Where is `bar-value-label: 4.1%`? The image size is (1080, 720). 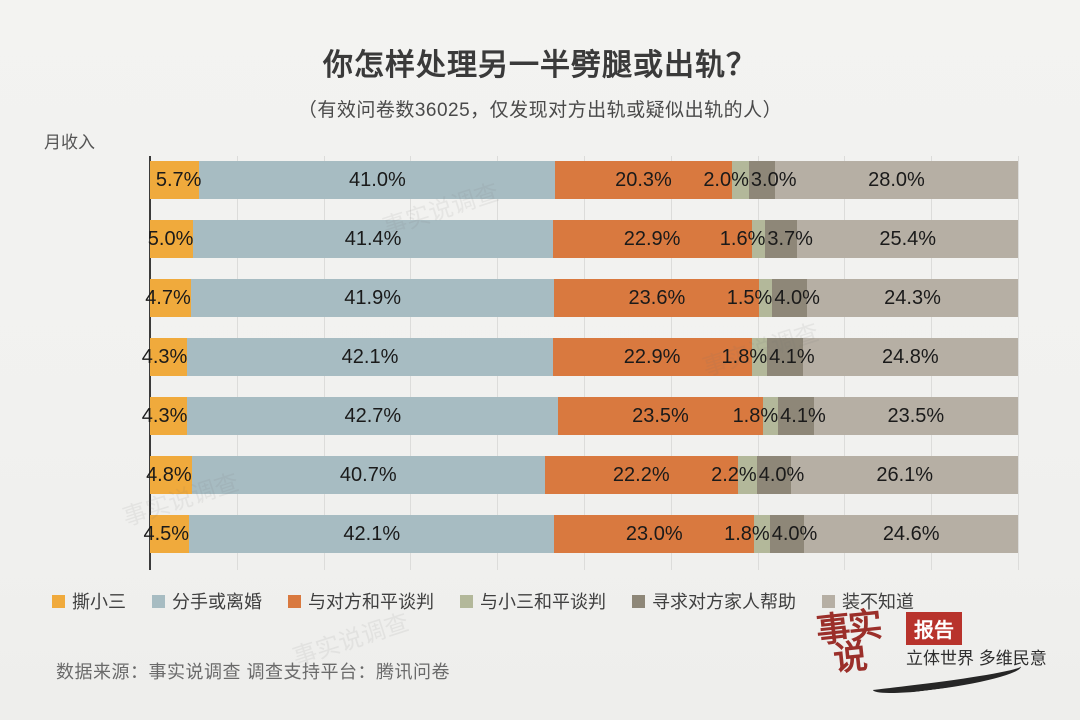 bar-value-label: 4.1% is located at coordinates (803, 415).